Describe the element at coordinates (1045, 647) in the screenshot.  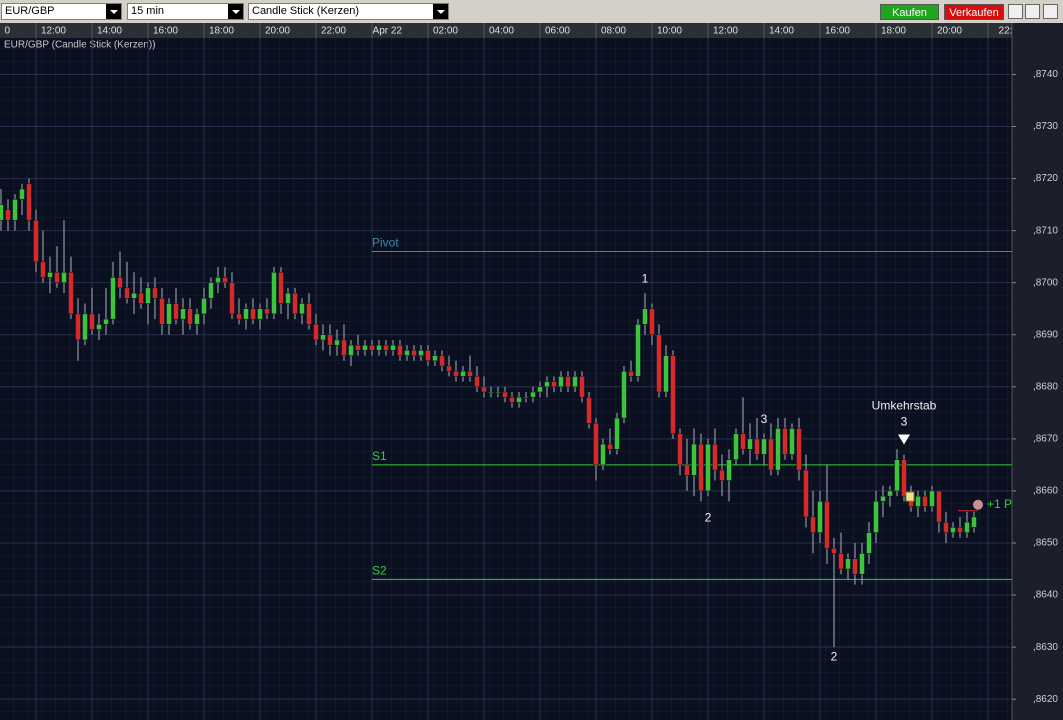
I see `y-tick-label: ,8630` at that location.